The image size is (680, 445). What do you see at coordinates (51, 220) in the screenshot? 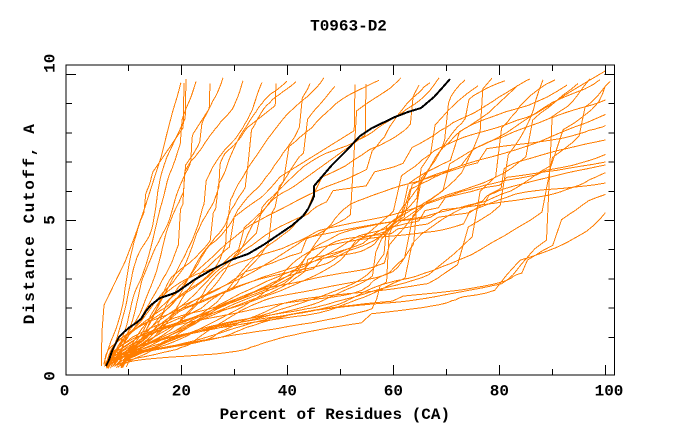
I see `svg-text: 5` at bounding box center [51, 220].